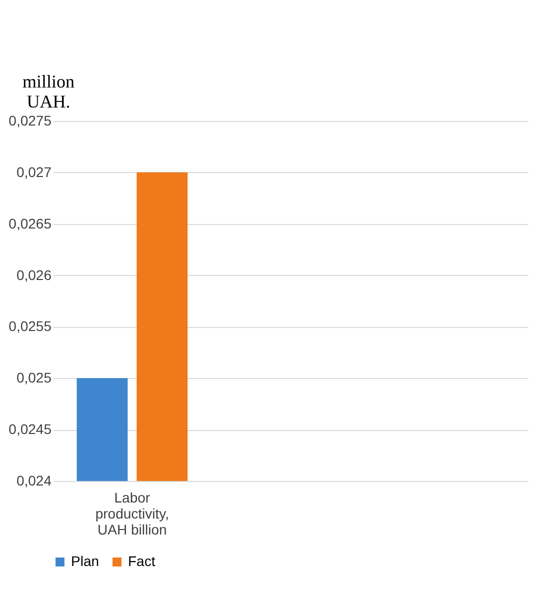  I want to click on y-tick-label: 0,0265, so click(30, 223).